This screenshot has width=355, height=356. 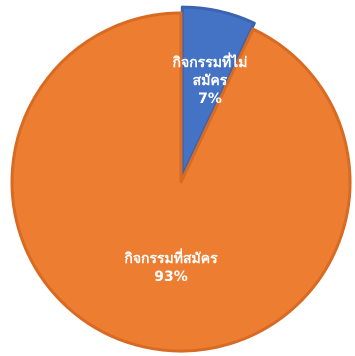 What do you see at coordinates (171, 257) in the screenshot?
I see `data-label-category: กิจกรรมที่สมัคร` at bounding box center [171, 257].